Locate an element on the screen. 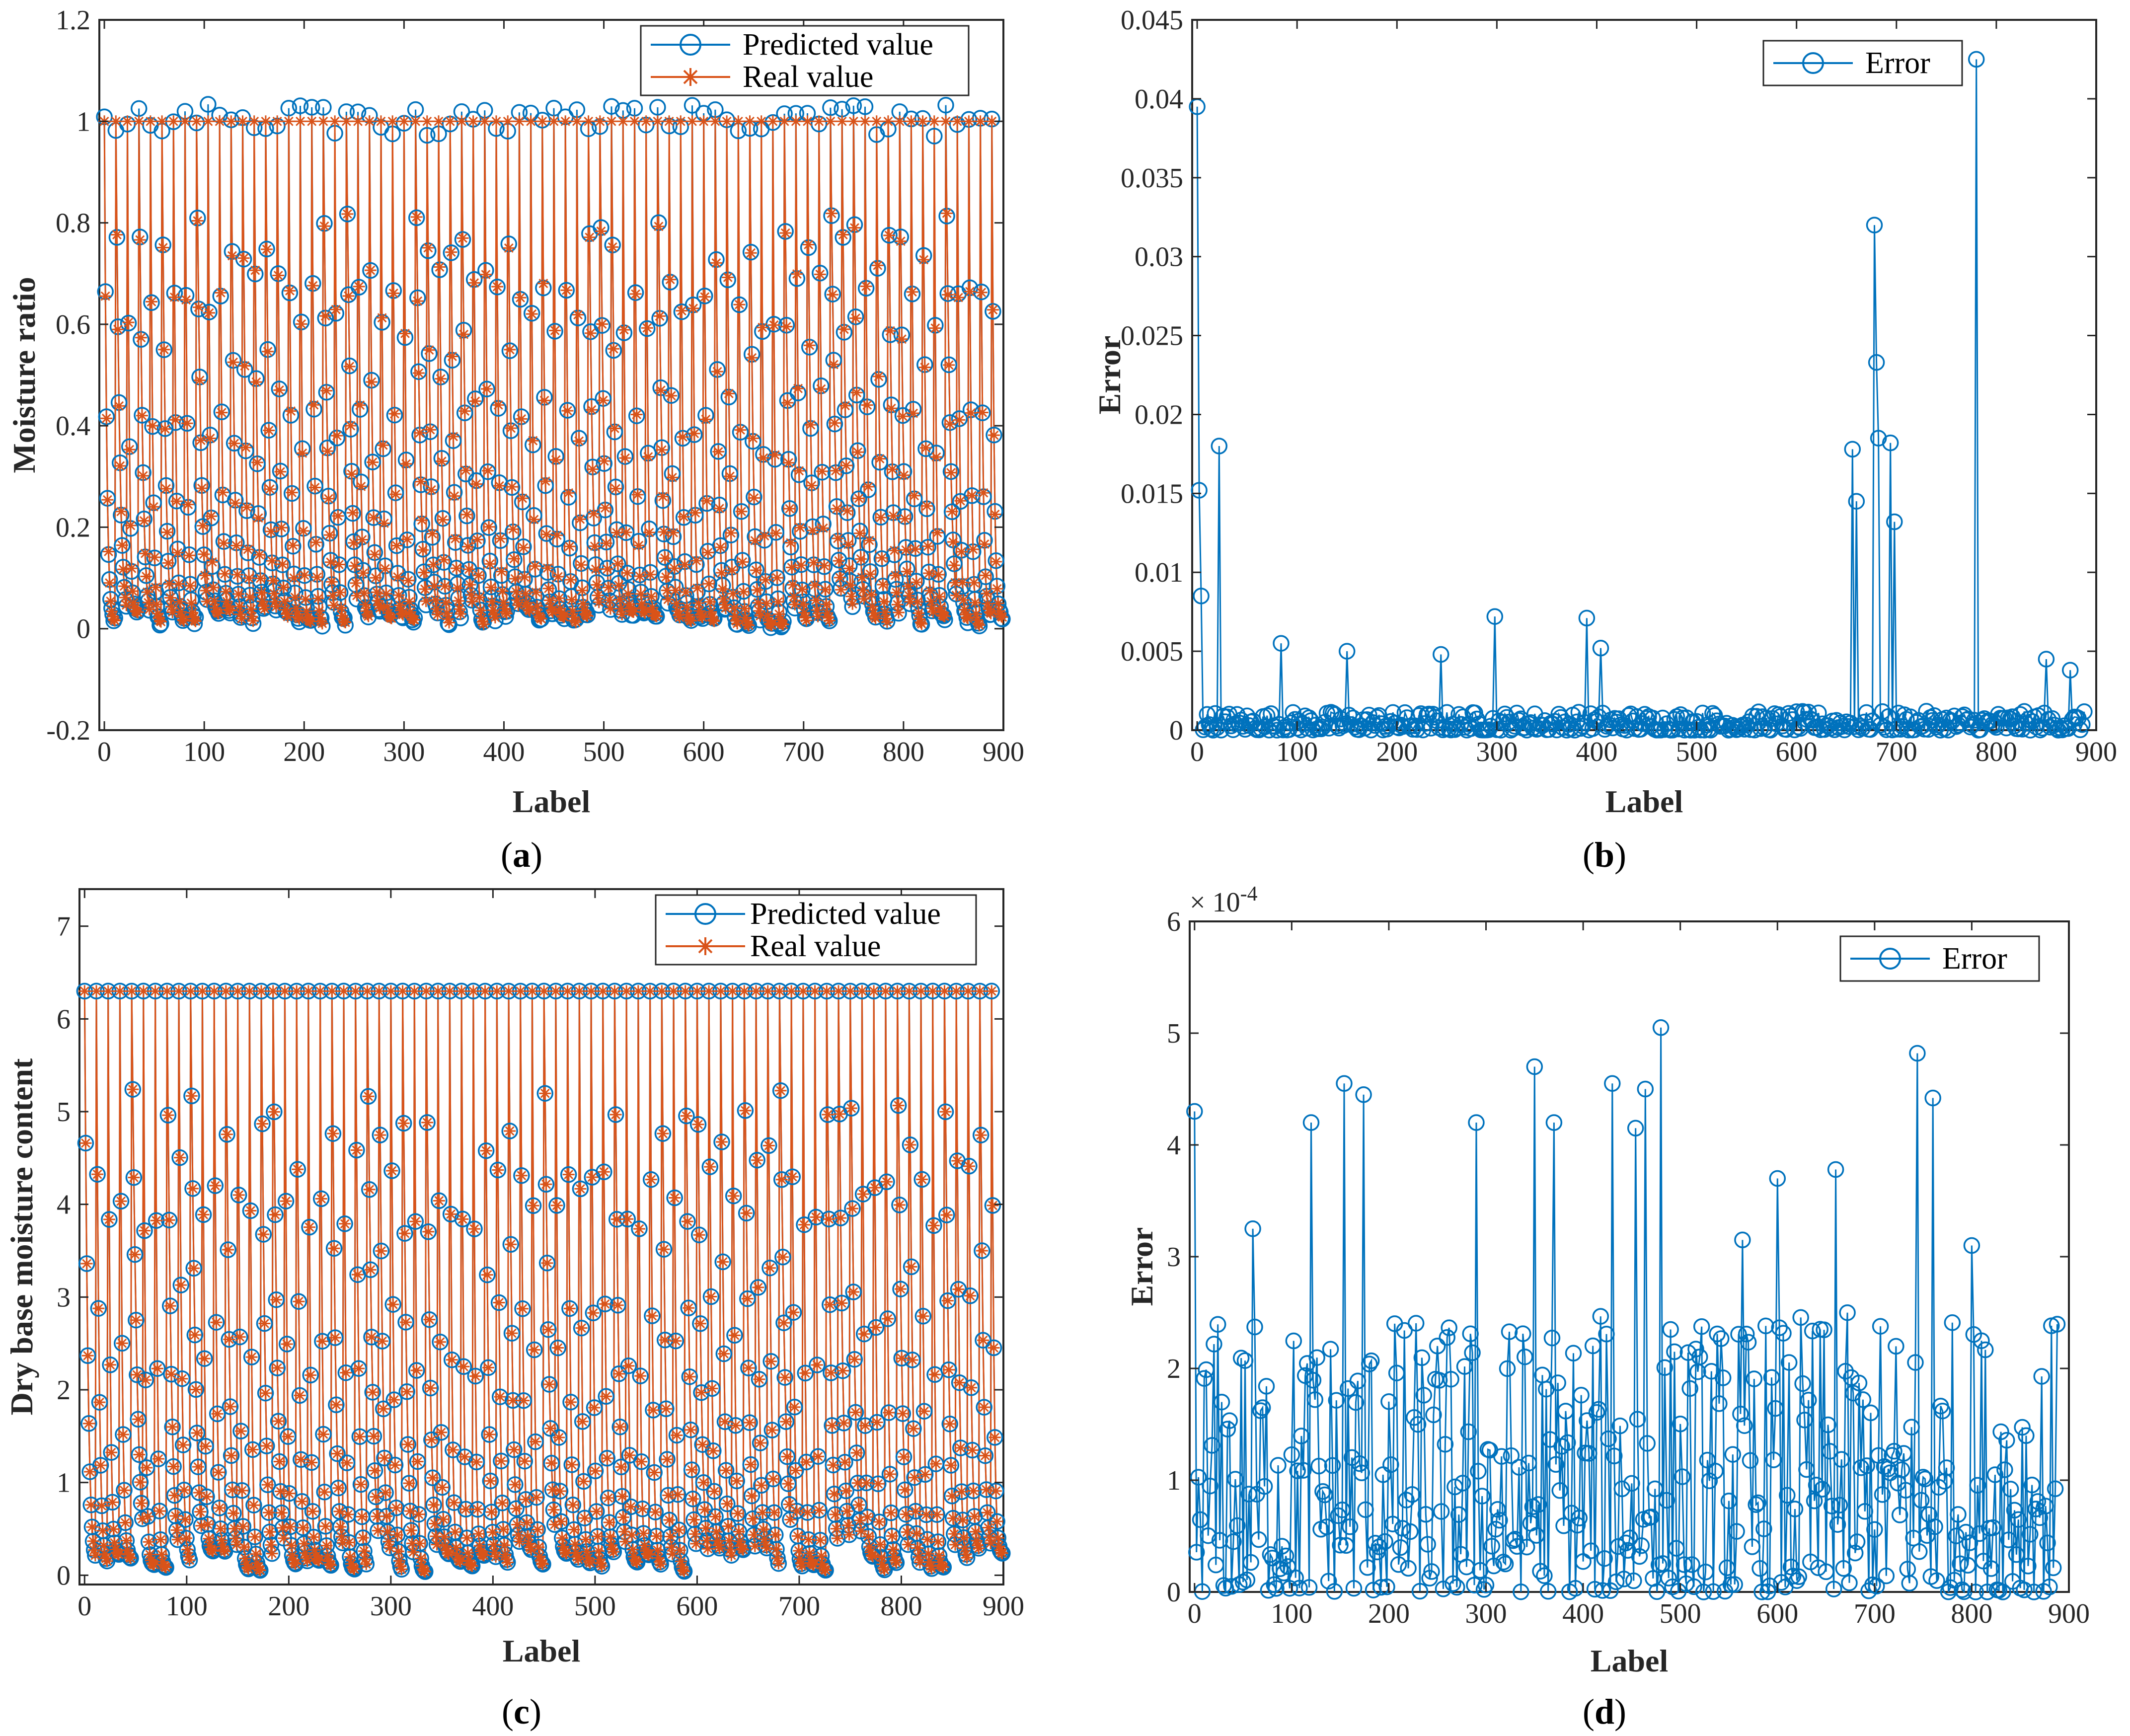  y-tick-label: -0.2 is located at coordinates (68, 730).